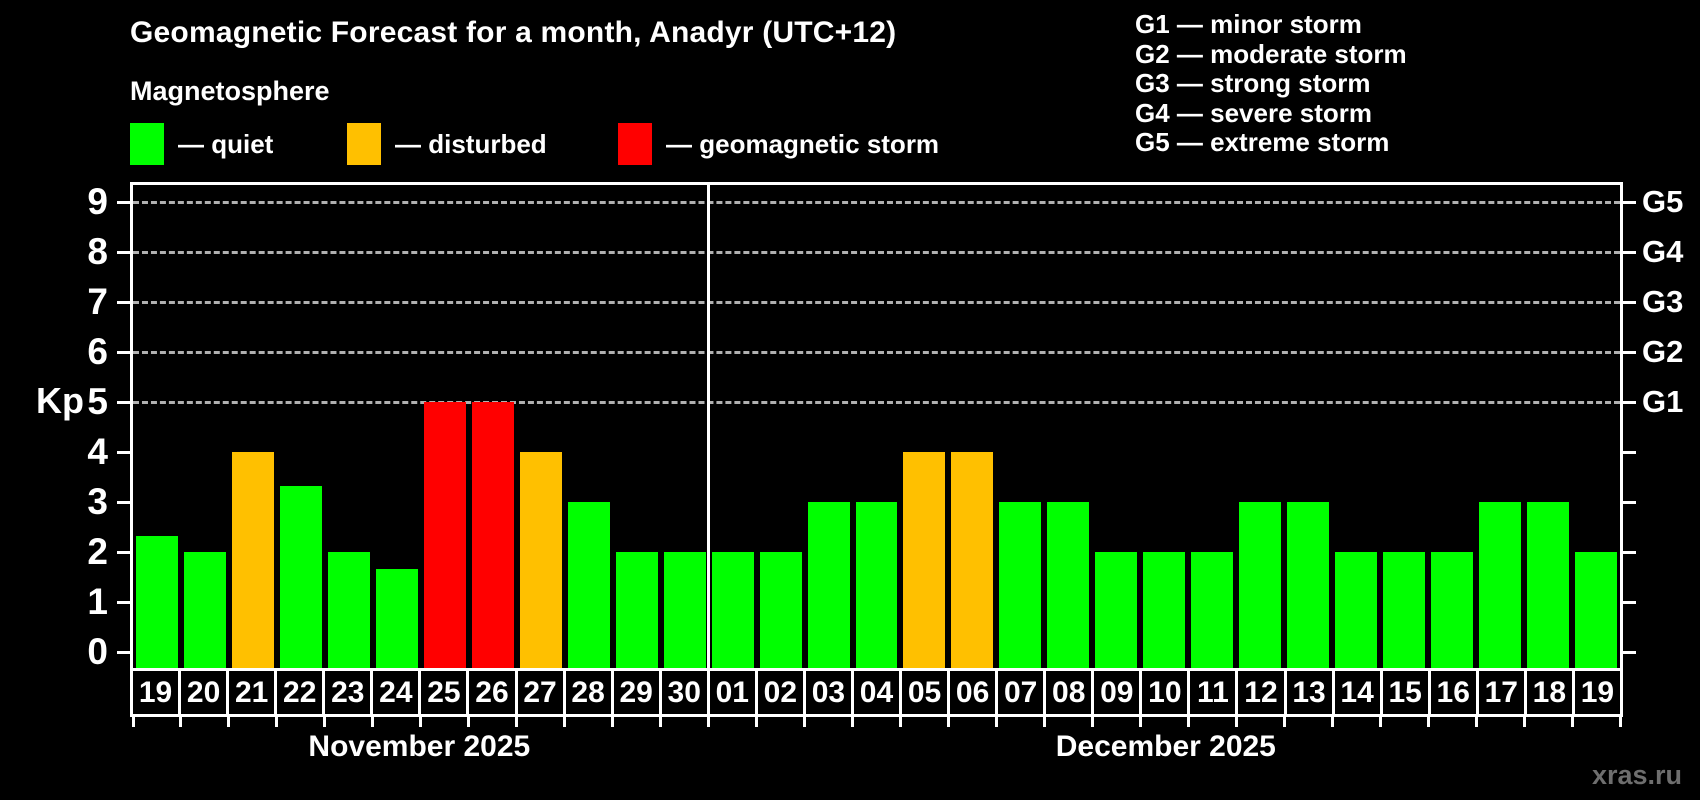 Image resolution: width=1700 pixels, height=800 pixels. What do you see at coordinates (709, 426) in the screenshot?
I see `month-divider-line` at bounding box center [709, 426].